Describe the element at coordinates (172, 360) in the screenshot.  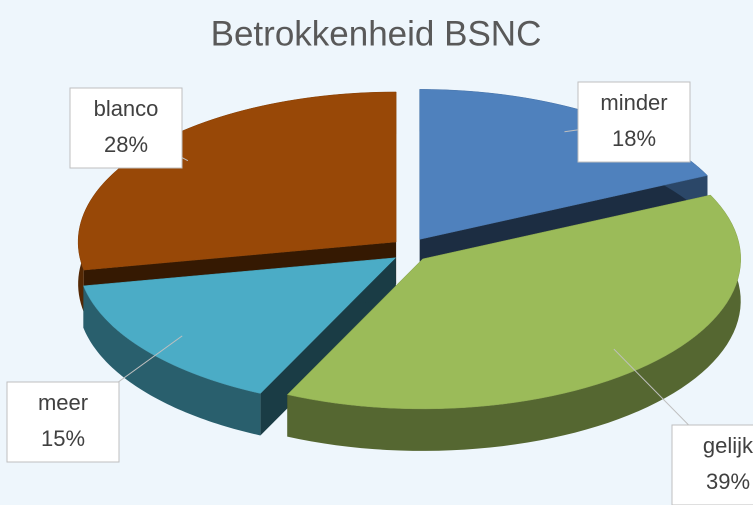
I see `slice-rim` at that location.